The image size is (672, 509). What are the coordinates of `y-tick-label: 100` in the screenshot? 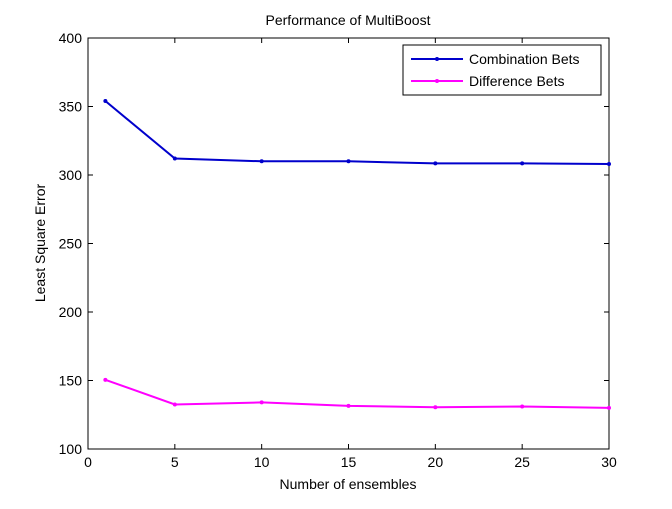 It's located at (71, 449).